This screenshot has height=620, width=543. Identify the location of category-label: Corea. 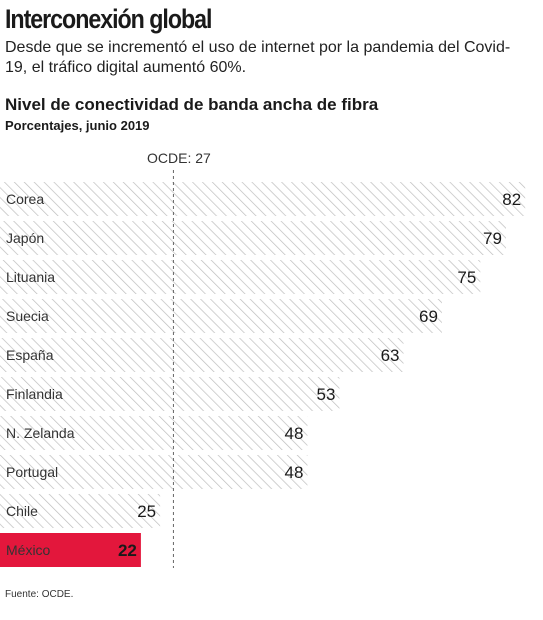
(25, 199).